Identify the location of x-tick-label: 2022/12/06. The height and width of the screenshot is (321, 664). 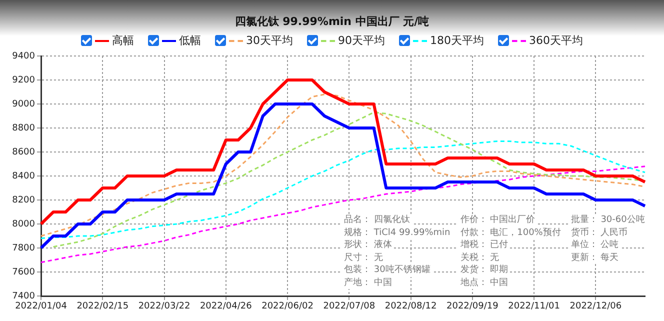
(596, 307).